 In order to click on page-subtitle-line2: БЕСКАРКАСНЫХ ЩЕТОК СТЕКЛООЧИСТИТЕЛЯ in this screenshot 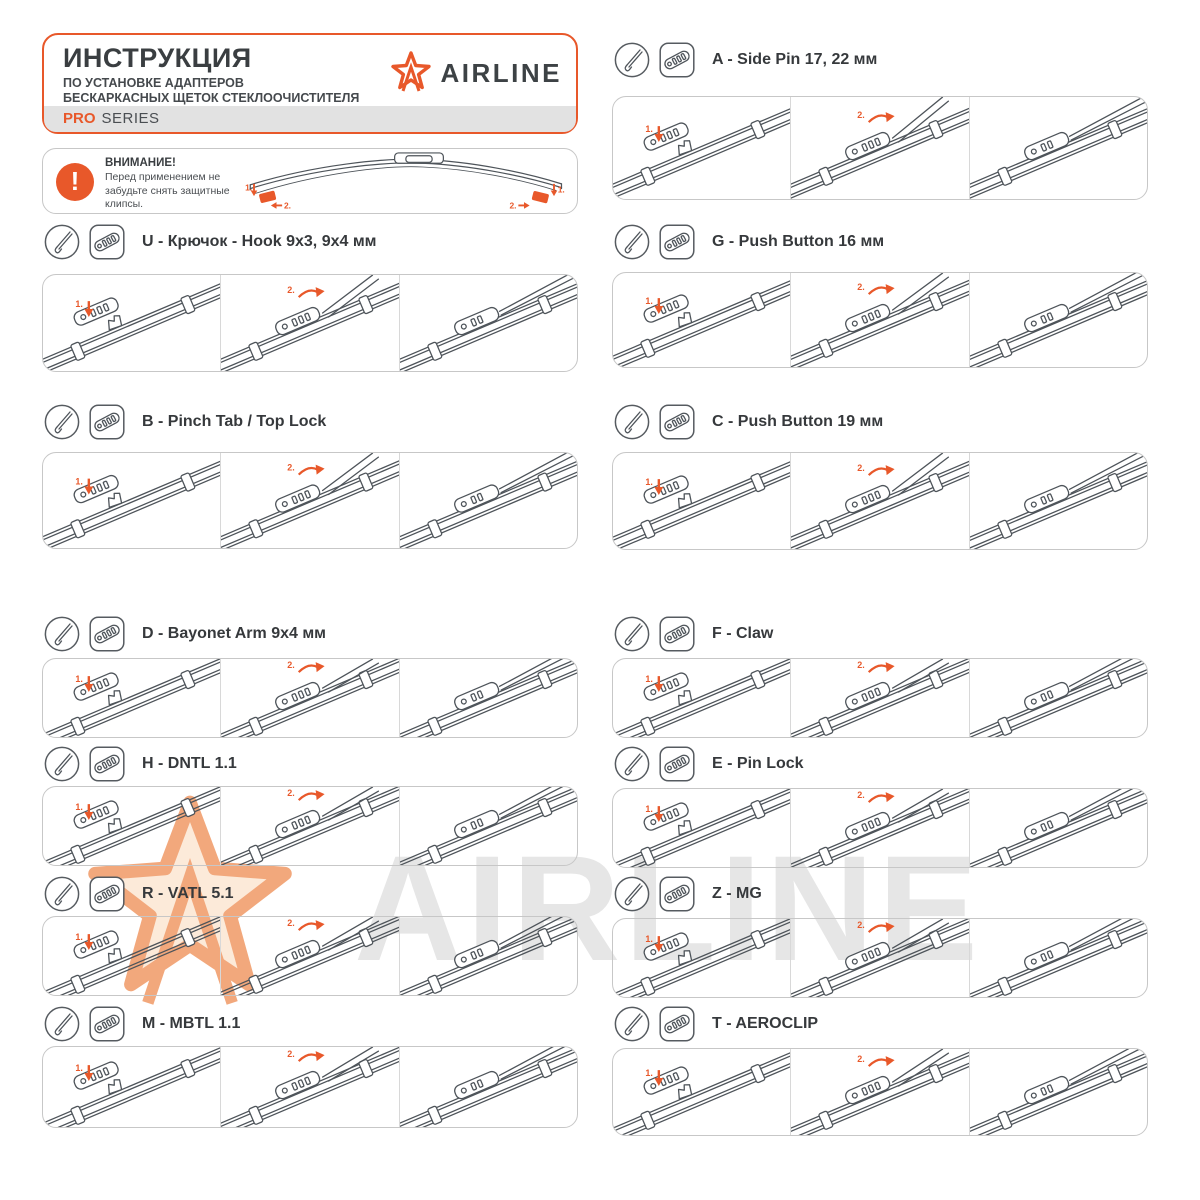, I will do `click(211, 98)`.